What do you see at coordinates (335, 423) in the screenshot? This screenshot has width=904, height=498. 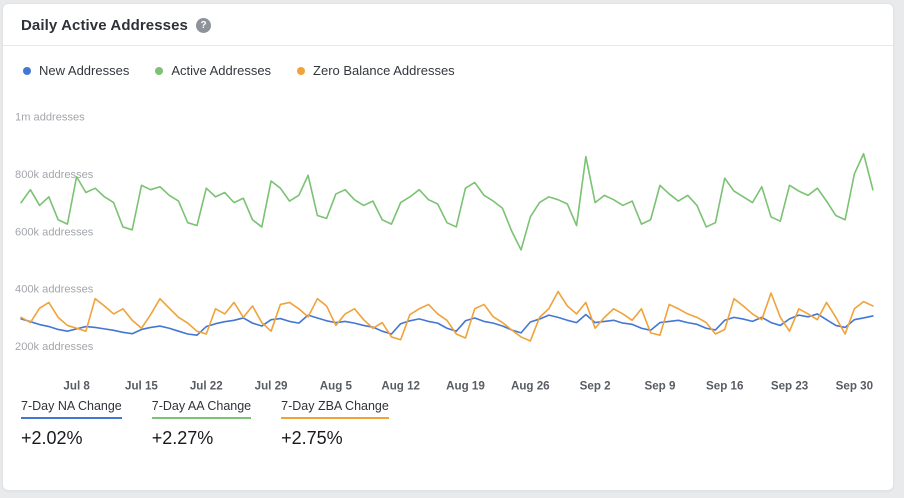 I see `stat-zba-change: 7-Day ZBA Change +2.75%` at bounding box center [335, 423].